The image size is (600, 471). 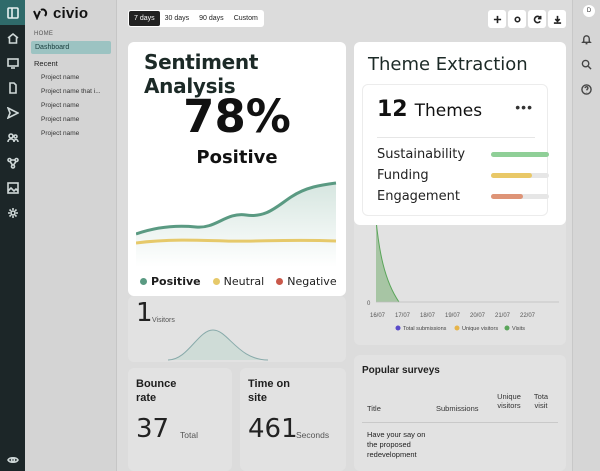 I want to click on col-header-total-visits: Tota visit, so click(x=541, y=401).